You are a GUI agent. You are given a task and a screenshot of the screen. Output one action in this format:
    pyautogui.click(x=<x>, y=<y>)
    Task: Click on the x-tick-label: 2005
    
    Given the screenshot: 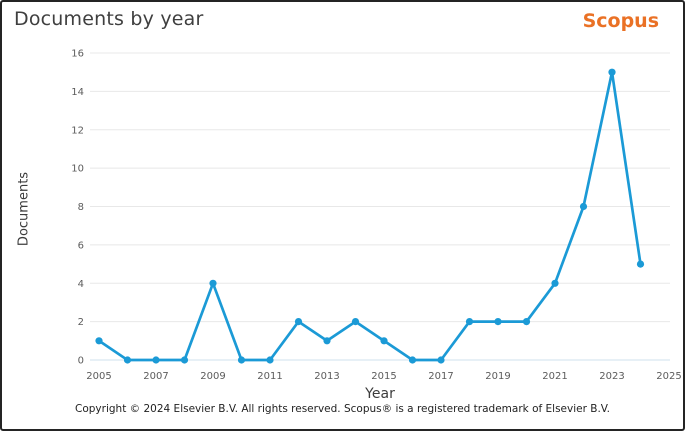 What is the action you would take?
    pyautogui.click(x=98, y=376)
    